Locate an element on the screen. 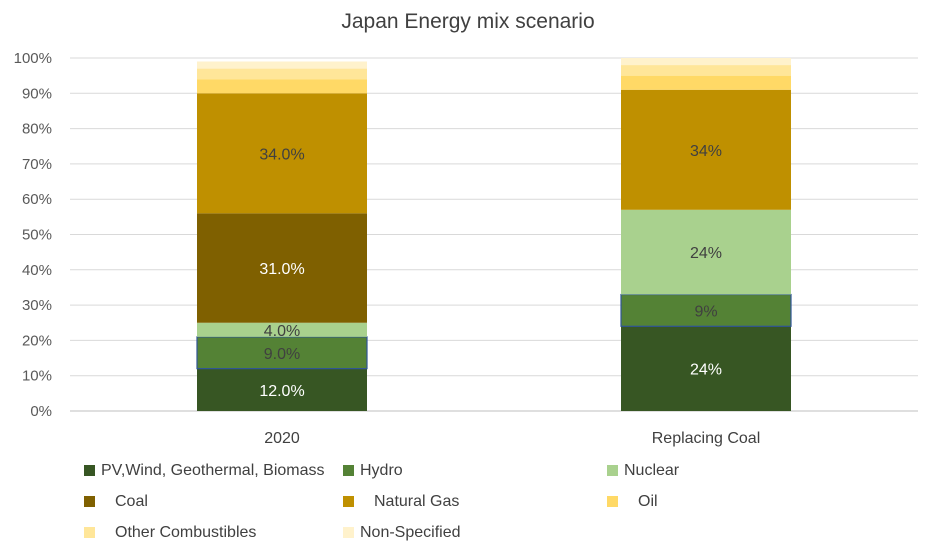  data-label: 4.0% is located at coordinates (282, 331).